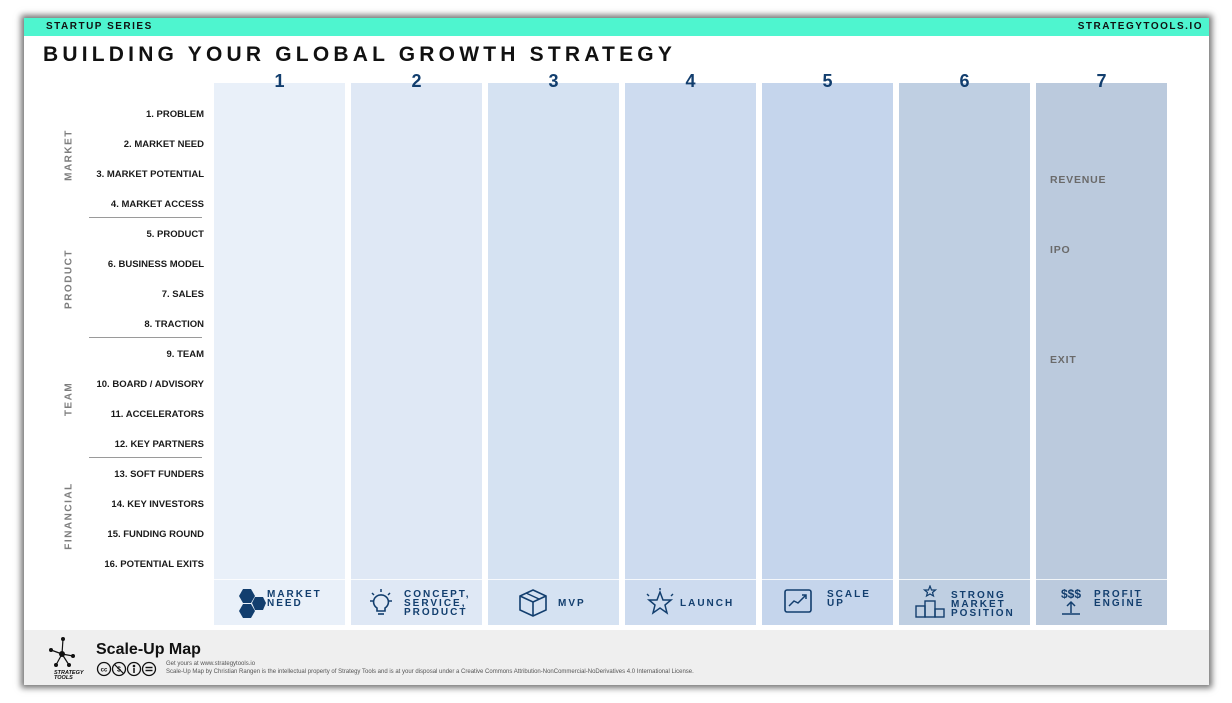 The height and width of the screenshot is (703, 1232). I want to click on row-label: 2. MARKET NEED, so click(163, 144).